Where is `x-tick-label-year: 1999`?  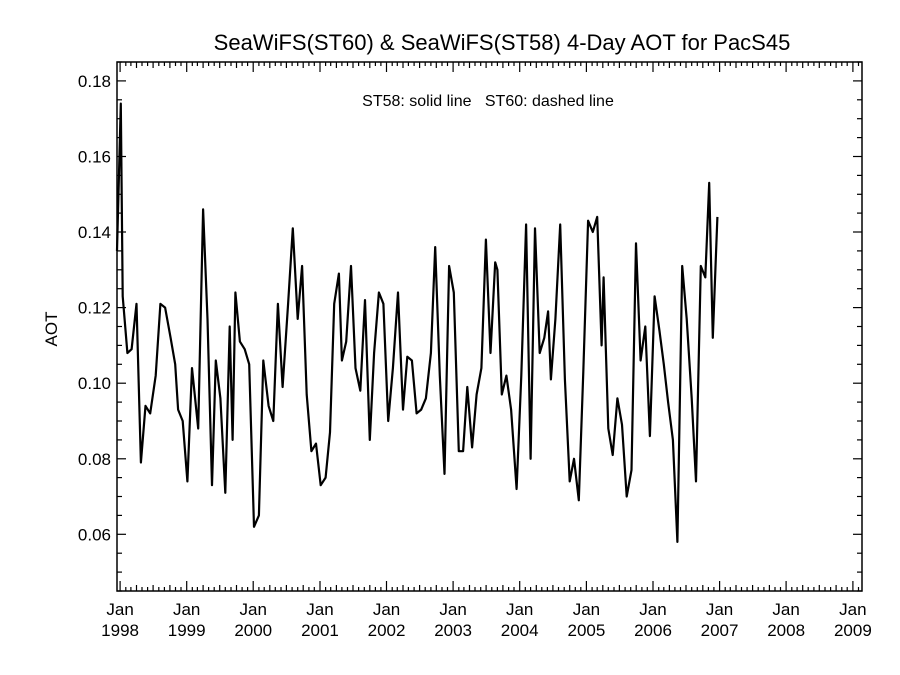 x-tick-label-year: 1999 is located at coordinates (187, 630).